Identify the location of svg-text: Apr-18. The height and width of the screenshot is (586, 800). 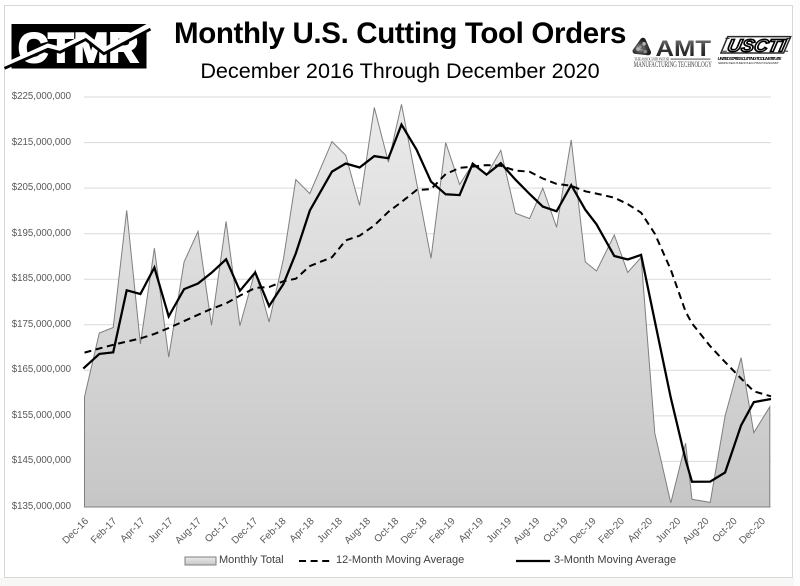
(302, 530).